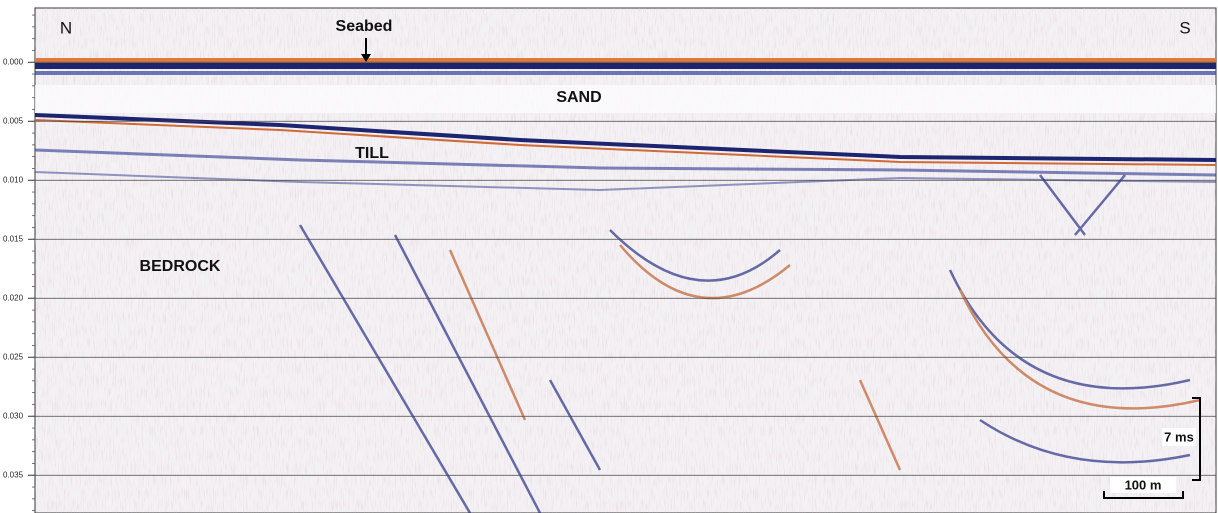 The width and height of the screenshot is (1218, 513). I want to click on y-tick-label: 0.005, so click(13, 120).